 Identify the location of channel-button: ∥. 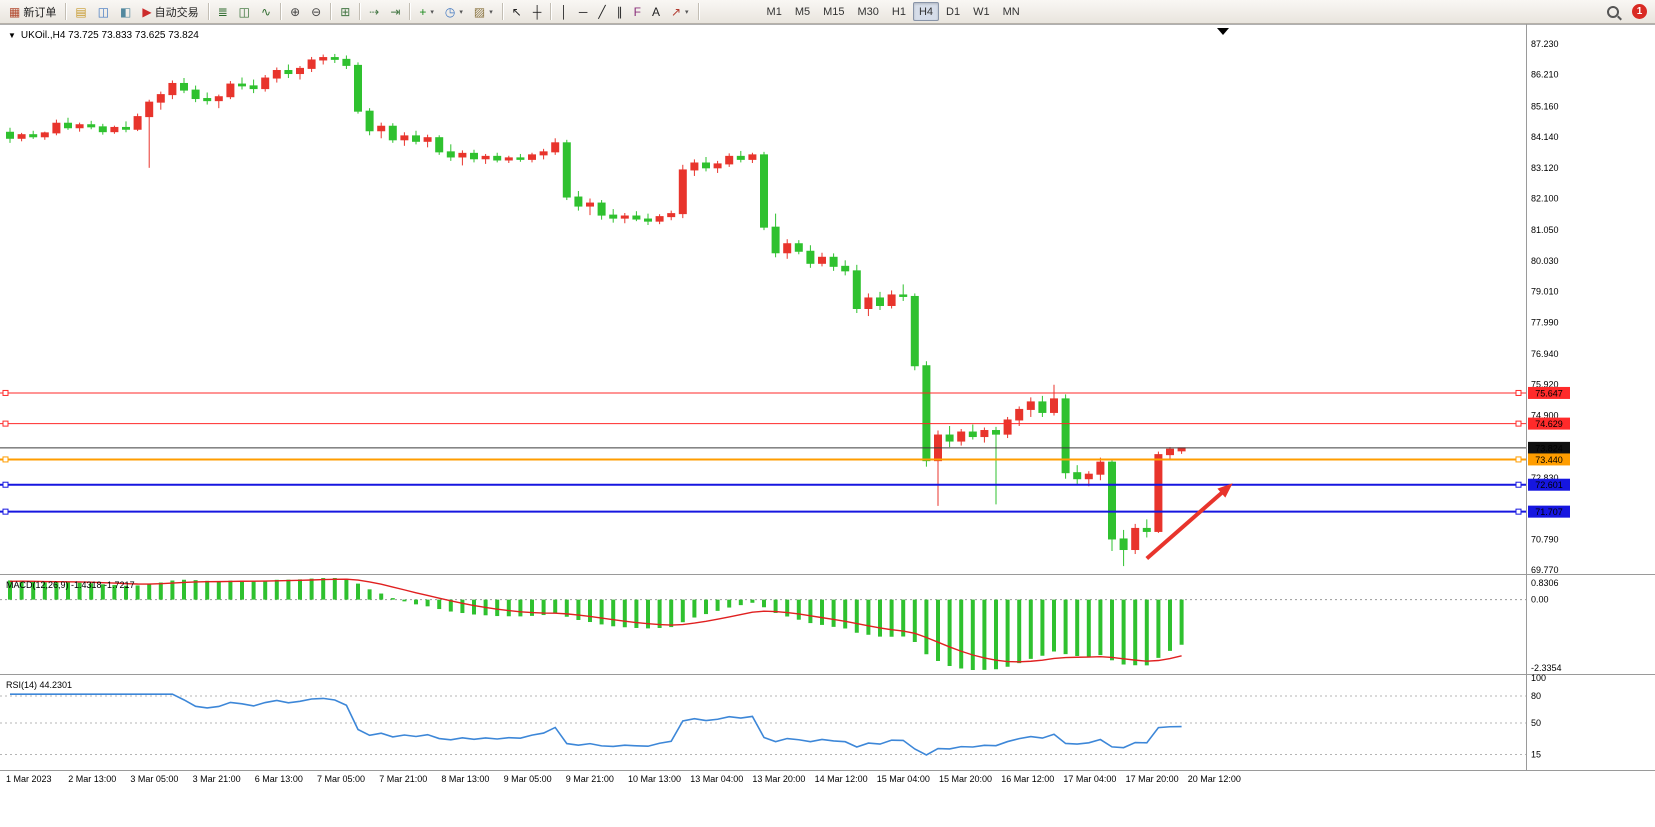
(620, 11).